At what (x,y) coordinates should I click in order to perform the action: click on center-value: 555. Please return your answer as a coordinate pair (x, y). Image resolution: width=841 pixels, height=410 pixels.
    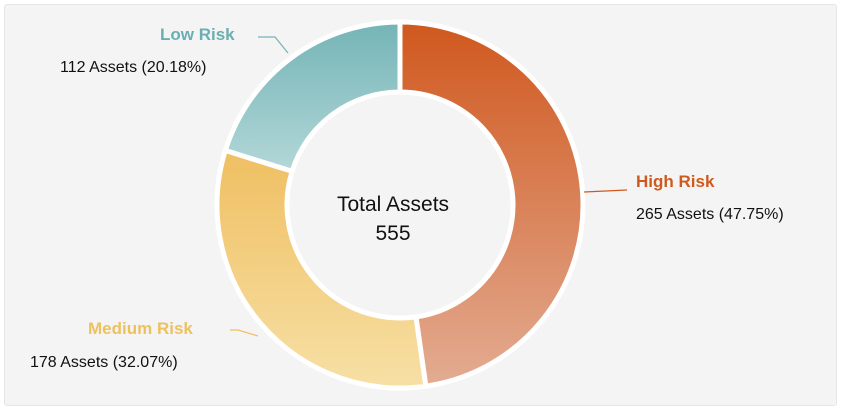
    Looking at the image, I should click on (392, 233).